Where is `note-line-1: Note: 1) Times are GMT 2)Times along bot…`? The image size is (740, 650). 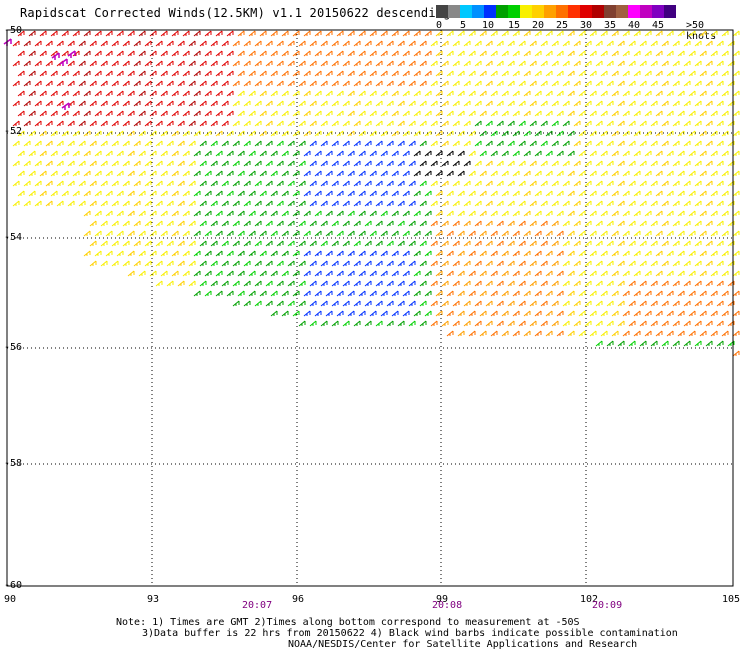 note-line-1: Note: 1) Times are GMT 2)Times along bot… is located at coordinates (348, 622).